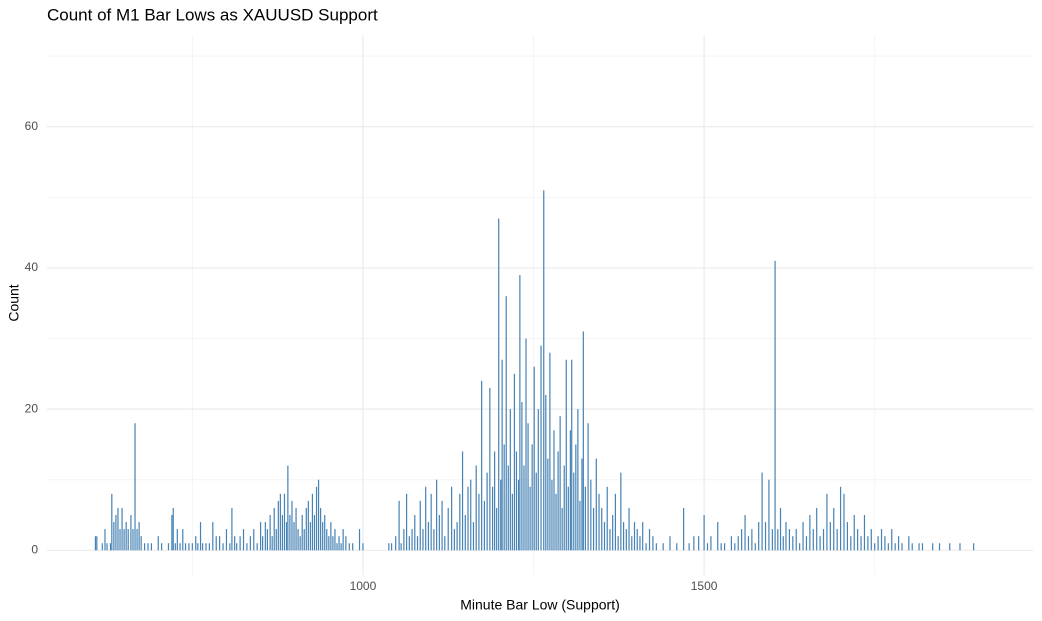 This screenshot has width=1042, height=621. Describe the element at coordinates (363, 586) in the screenshot. I see `x-tick-label: 1000` at that location.